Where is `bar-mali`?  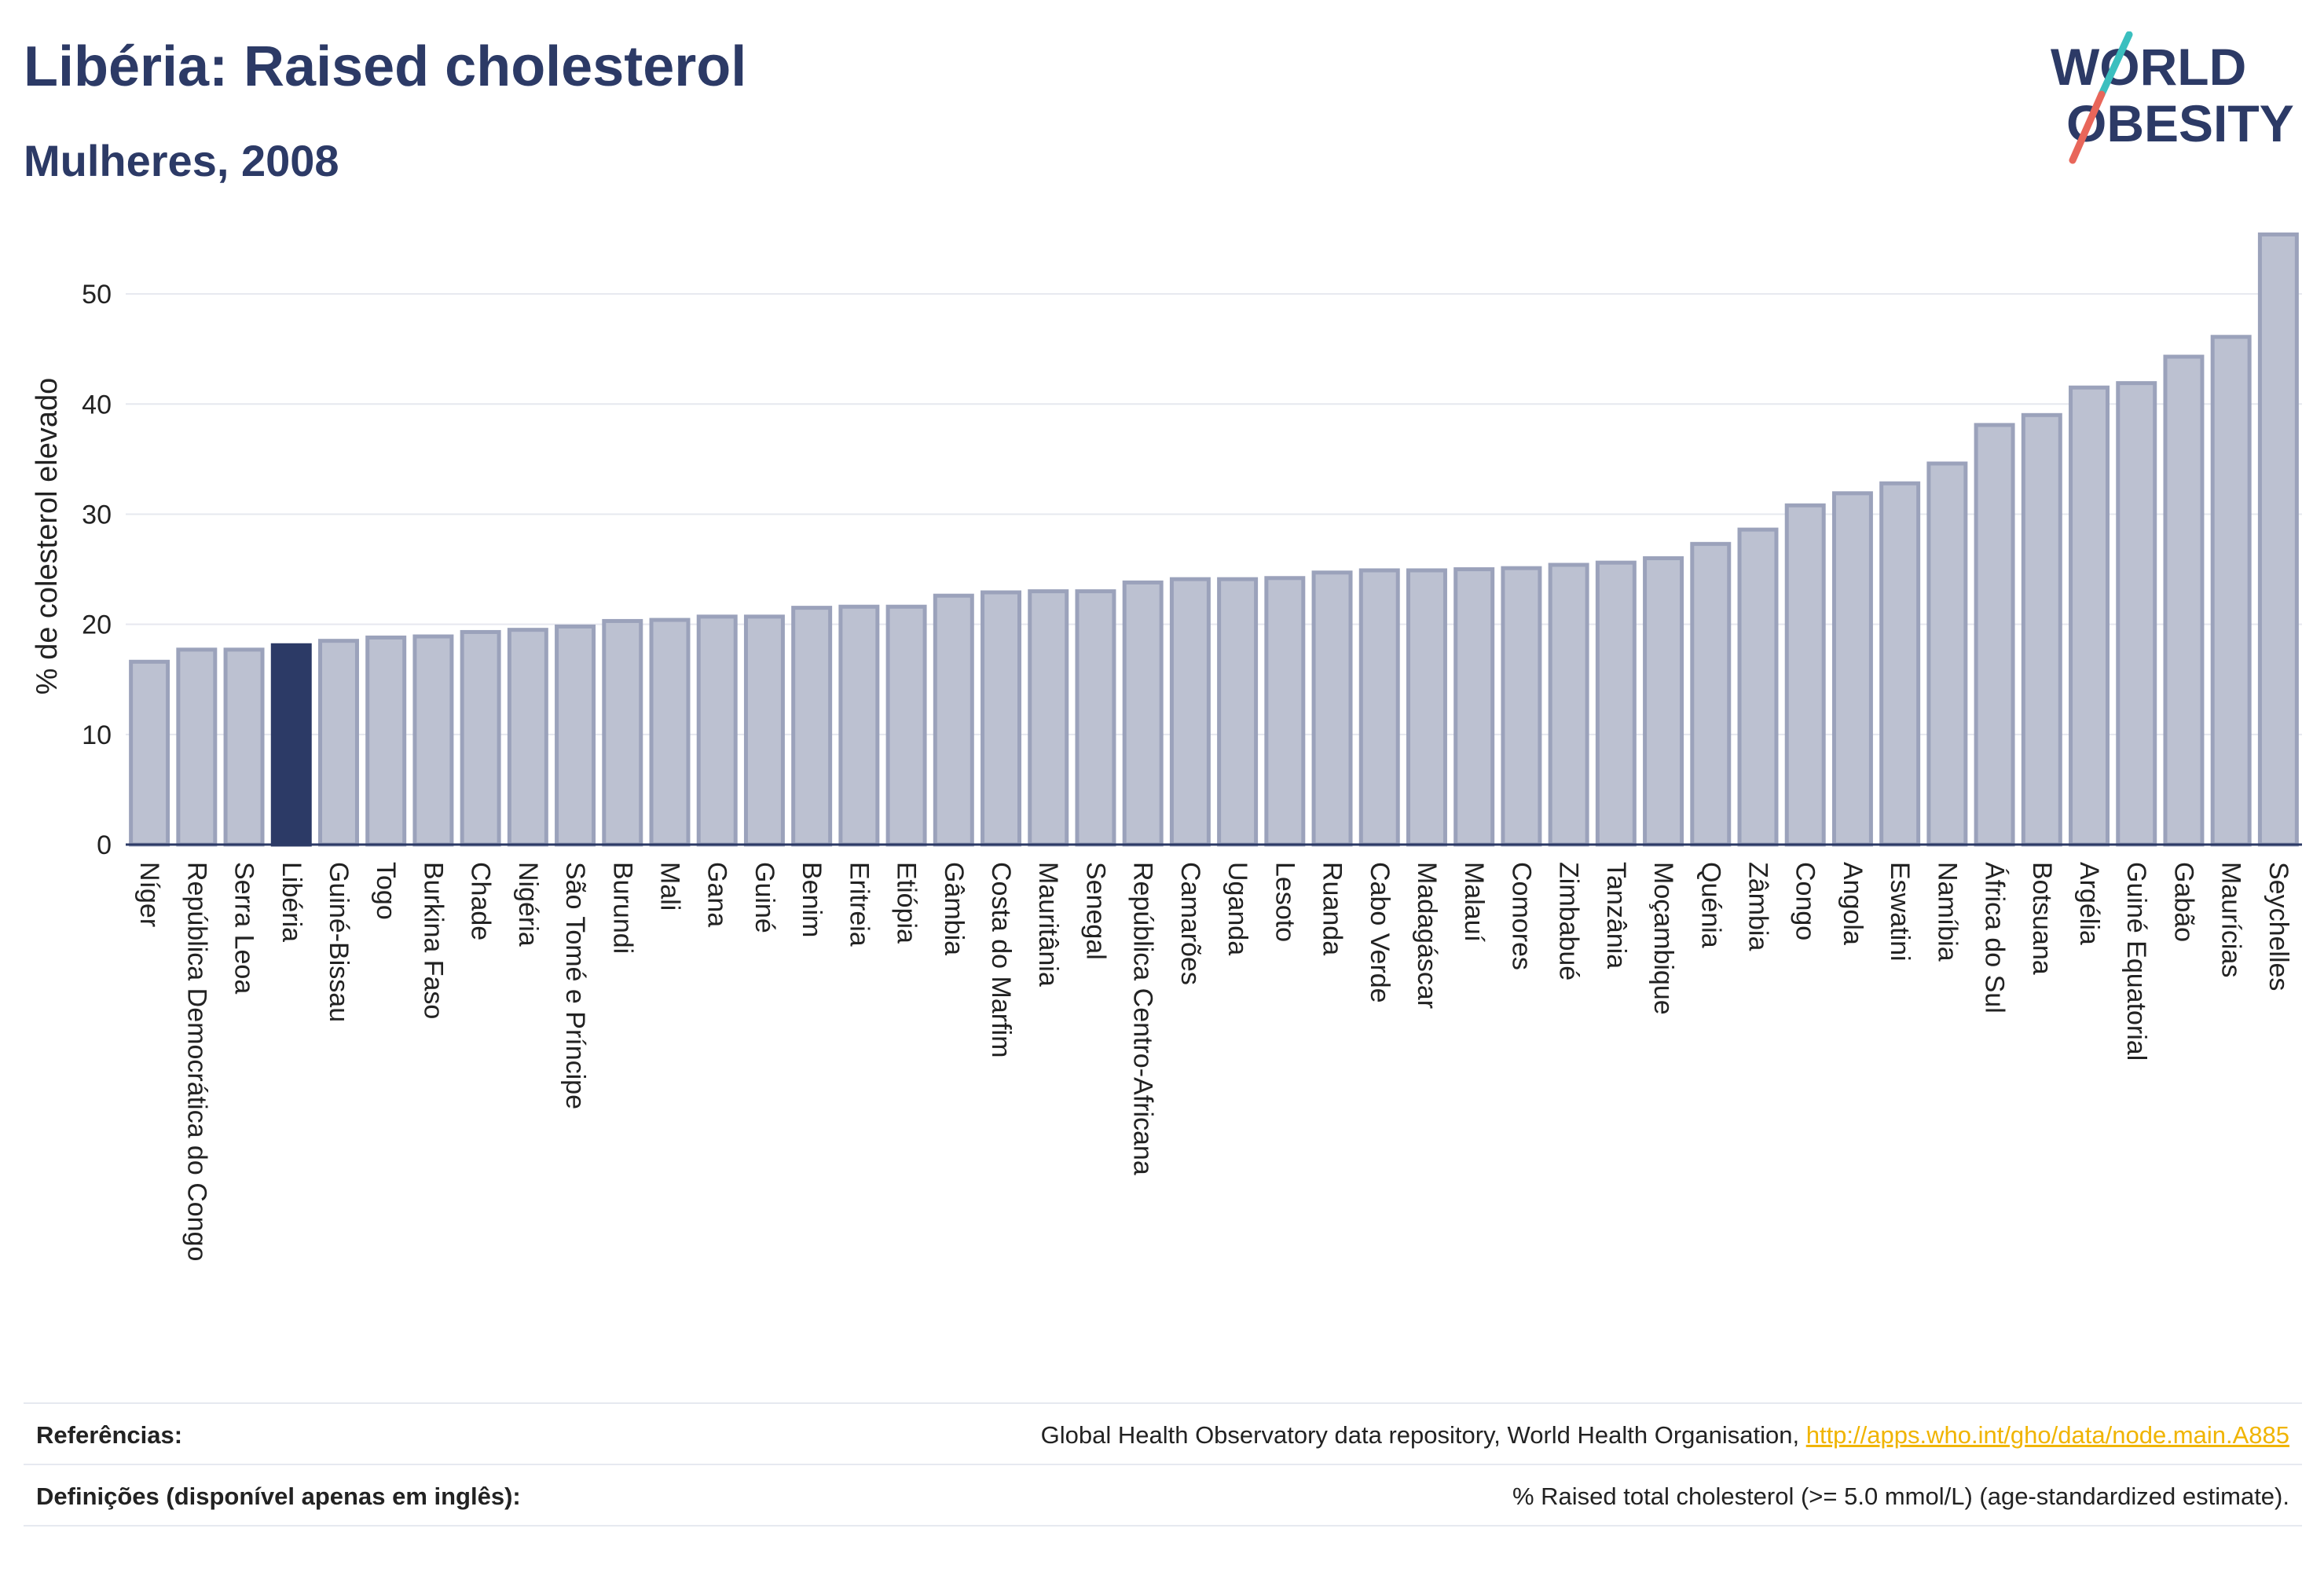 bar-mali is located at coordinates (670, 732).